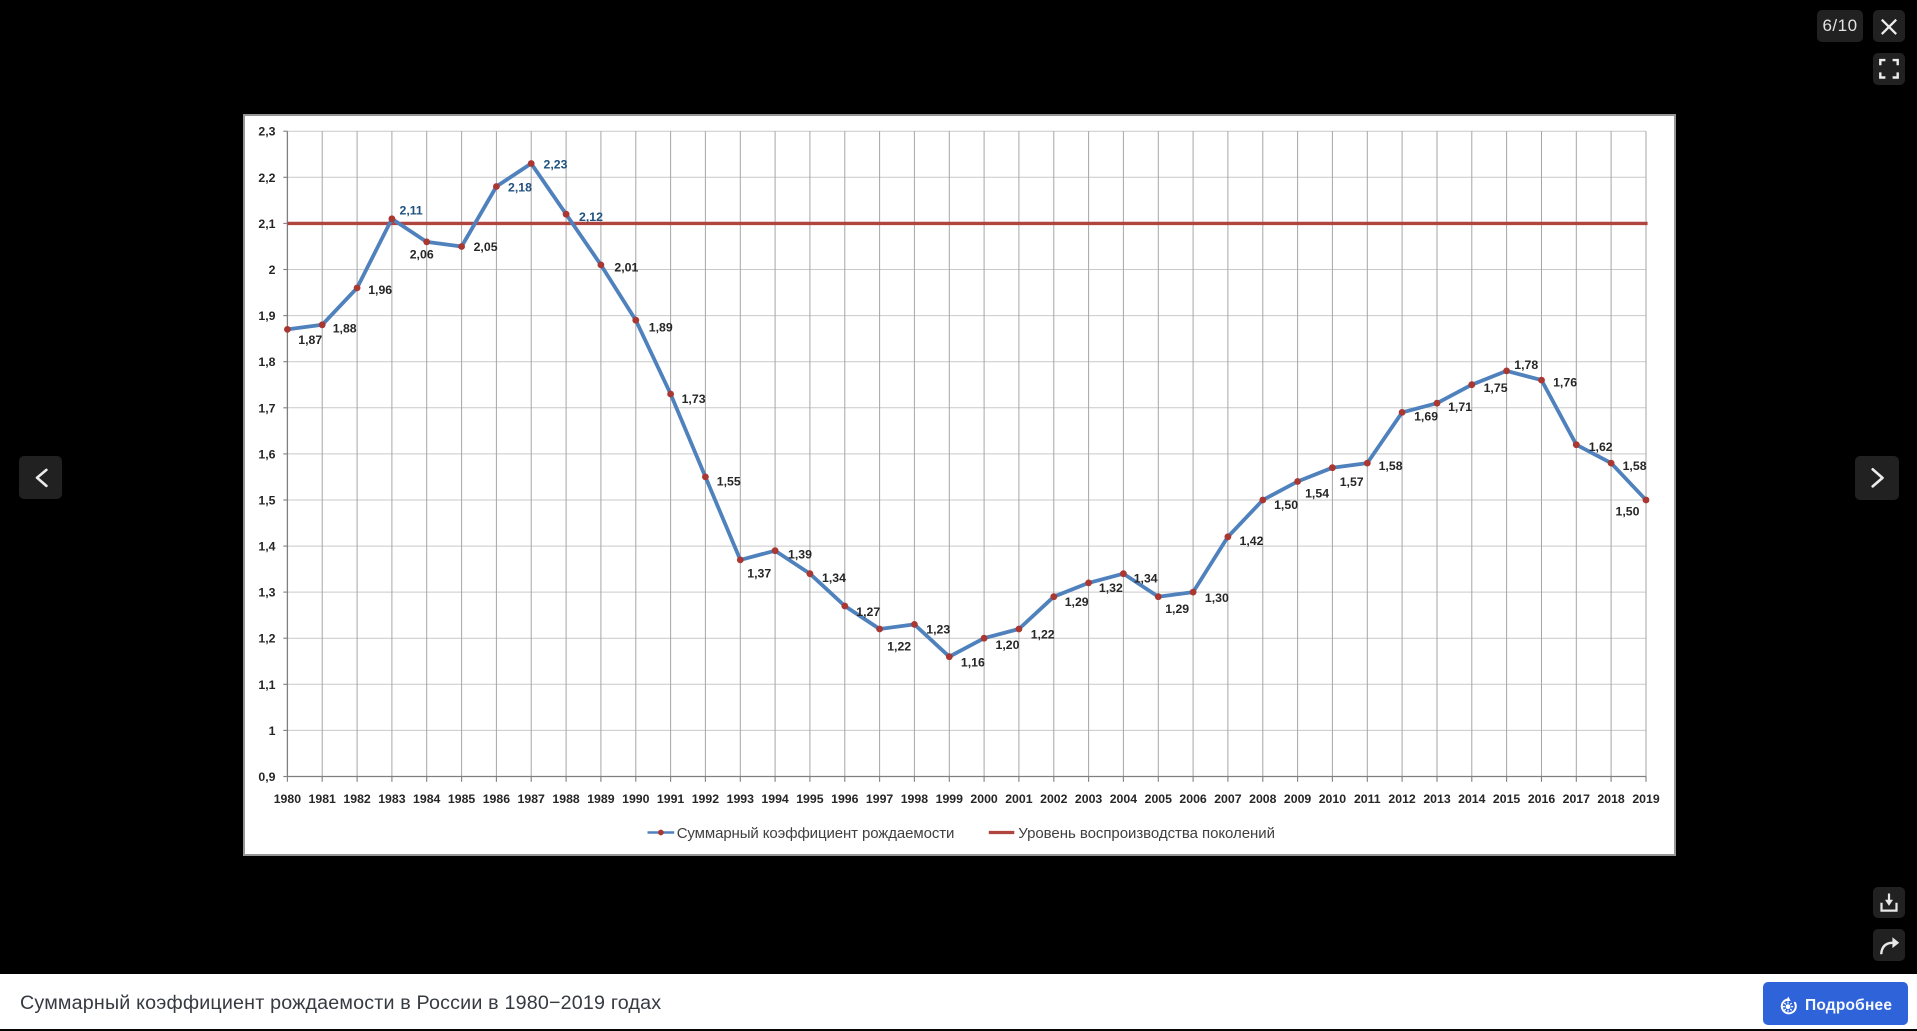 This screenshot has height=1031, width=1917. Describe the element at coordinates (601, 799) in the screenshot. I see `svg-text: 1989` at that location.